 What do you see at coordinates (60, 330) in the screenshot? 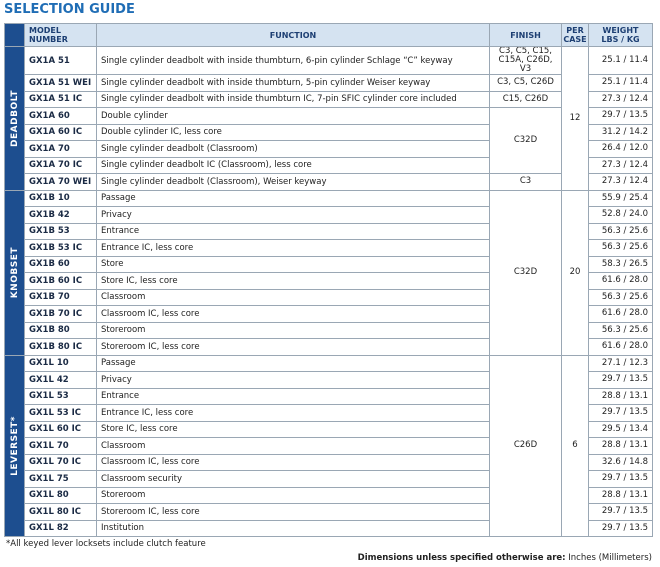
I see `model-number: GX1B 80` at bounding box center [60, 330].